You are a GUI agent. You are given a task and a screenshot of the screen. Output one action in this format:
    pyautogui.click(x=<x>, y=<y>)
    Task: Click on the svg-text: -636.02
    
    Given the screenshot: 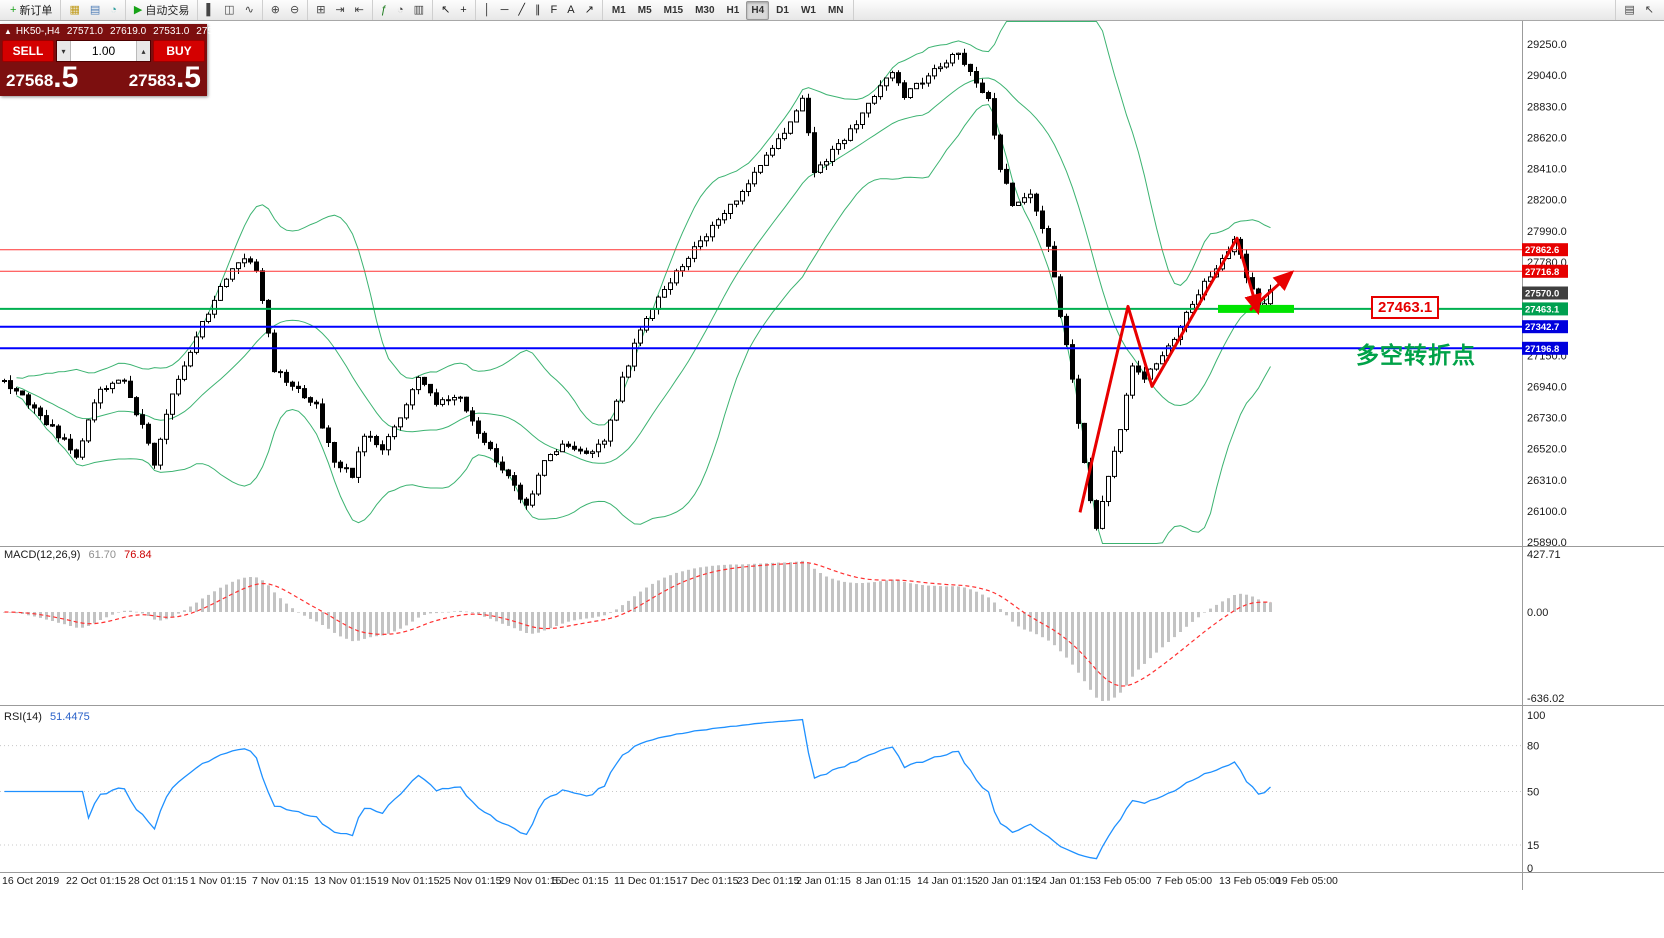 What is the action you would take?
    pyautogui.click(x=1545, y=699)
    